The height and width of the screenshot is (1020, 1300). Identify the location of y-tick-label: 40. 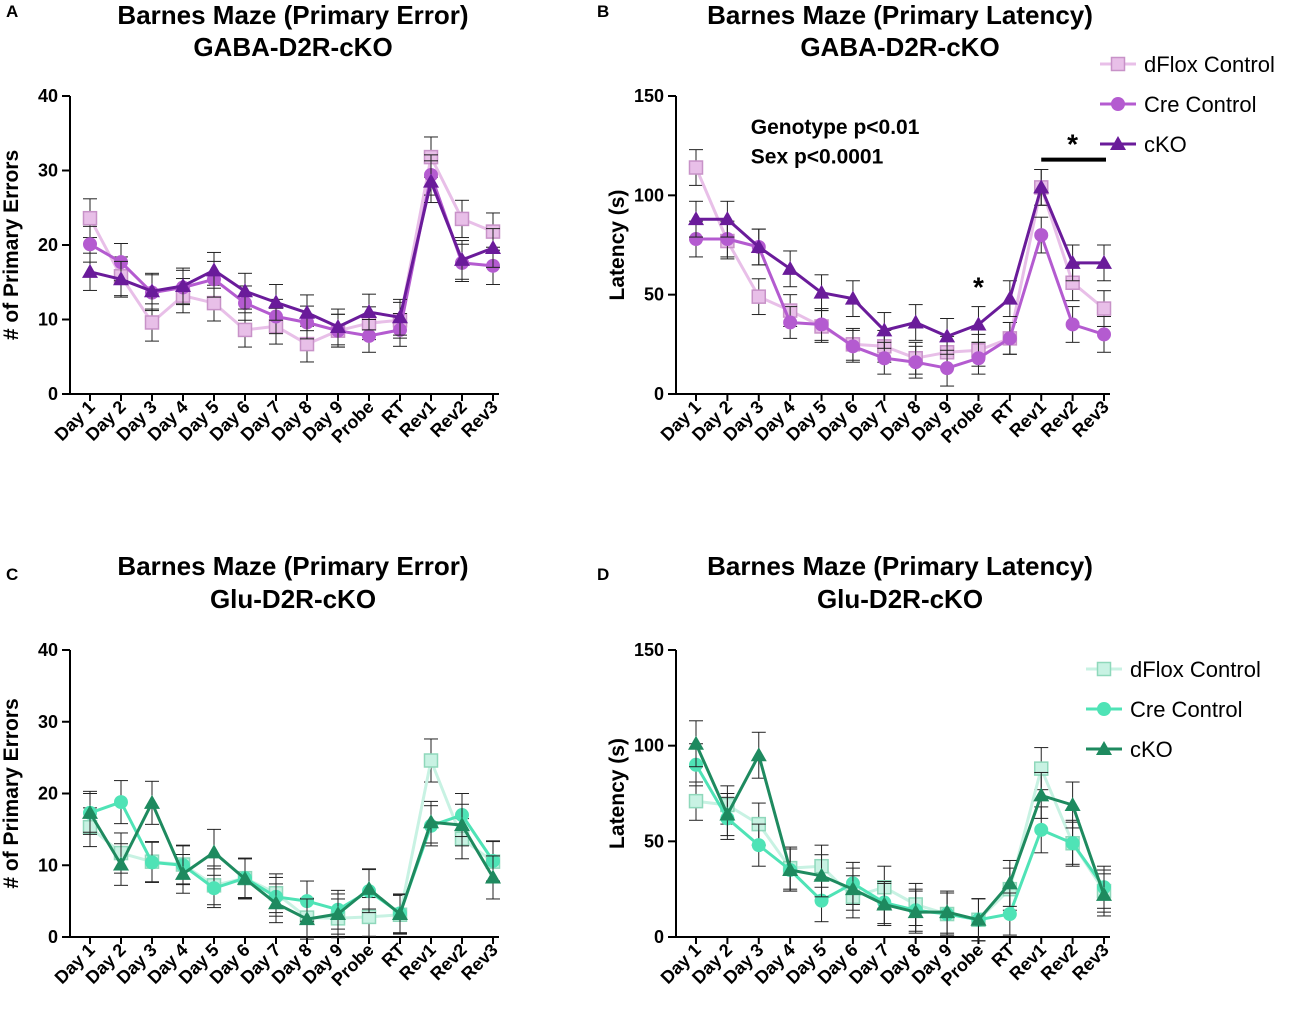
(48, 650).